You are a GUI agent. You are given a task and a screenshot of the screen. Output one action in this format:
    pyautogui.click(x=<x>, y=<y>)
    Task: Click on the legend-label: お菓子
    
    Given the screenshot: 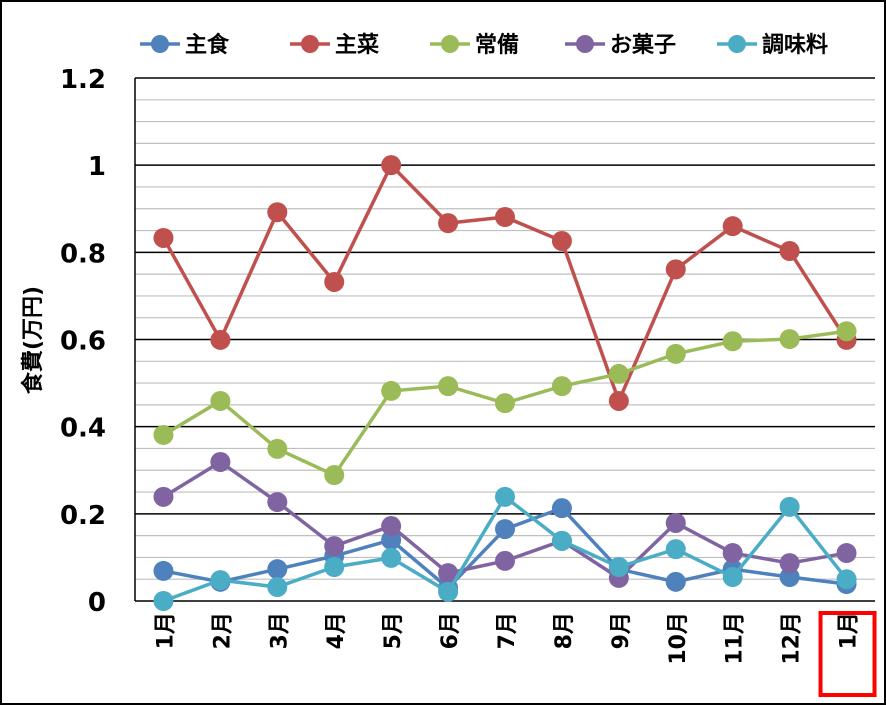 What is the action you would take?
    pyautogui.click(x=643, y=45)
    